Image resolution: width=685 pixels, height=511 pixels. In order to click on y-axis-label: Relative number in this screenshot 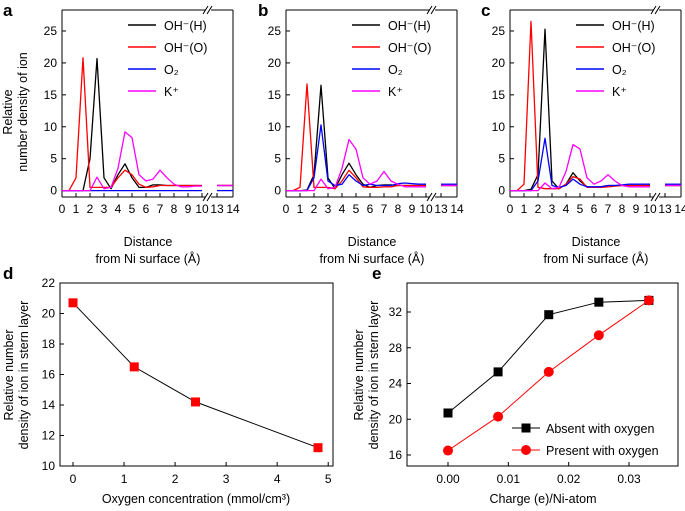, I will do `click(9, 374)`.